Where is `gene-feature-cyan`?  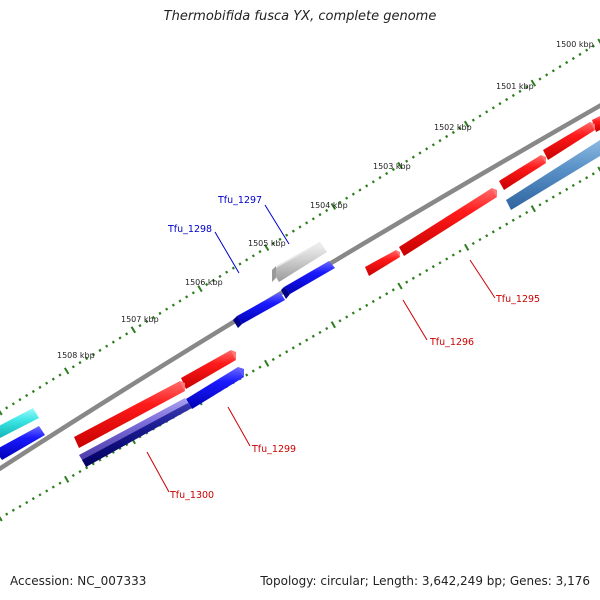
gene-feature-cyan is located at coordinates (19, 423).